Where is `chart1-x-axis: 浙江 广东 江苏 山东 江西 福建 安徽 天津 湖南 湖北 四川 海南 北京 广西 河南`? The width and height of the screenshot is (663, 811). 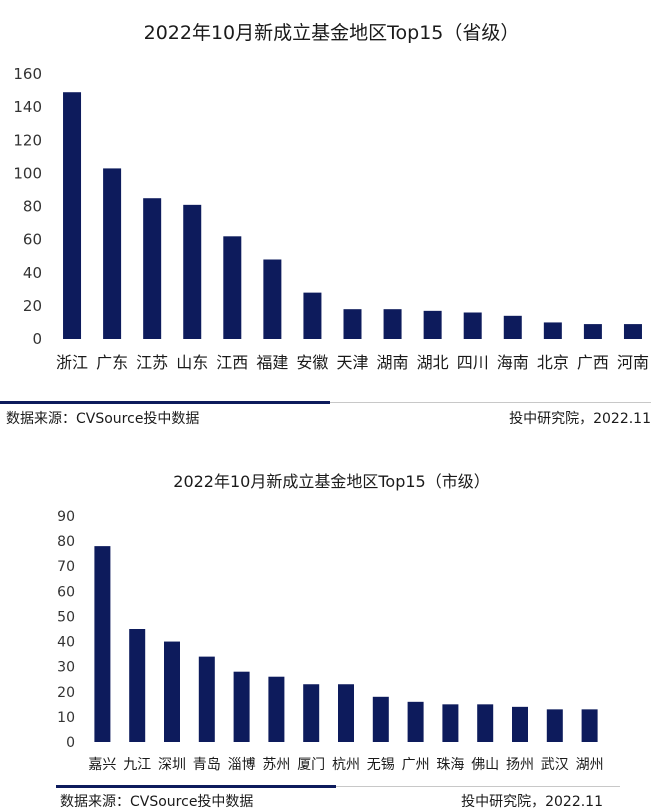 chart1-x-axis: 浙江 广东 江苏 山东 江西 福建 安徽 天津 湖南 湖北 四川 海南 北京 广西 河南 is located at coordinates (352, 362).